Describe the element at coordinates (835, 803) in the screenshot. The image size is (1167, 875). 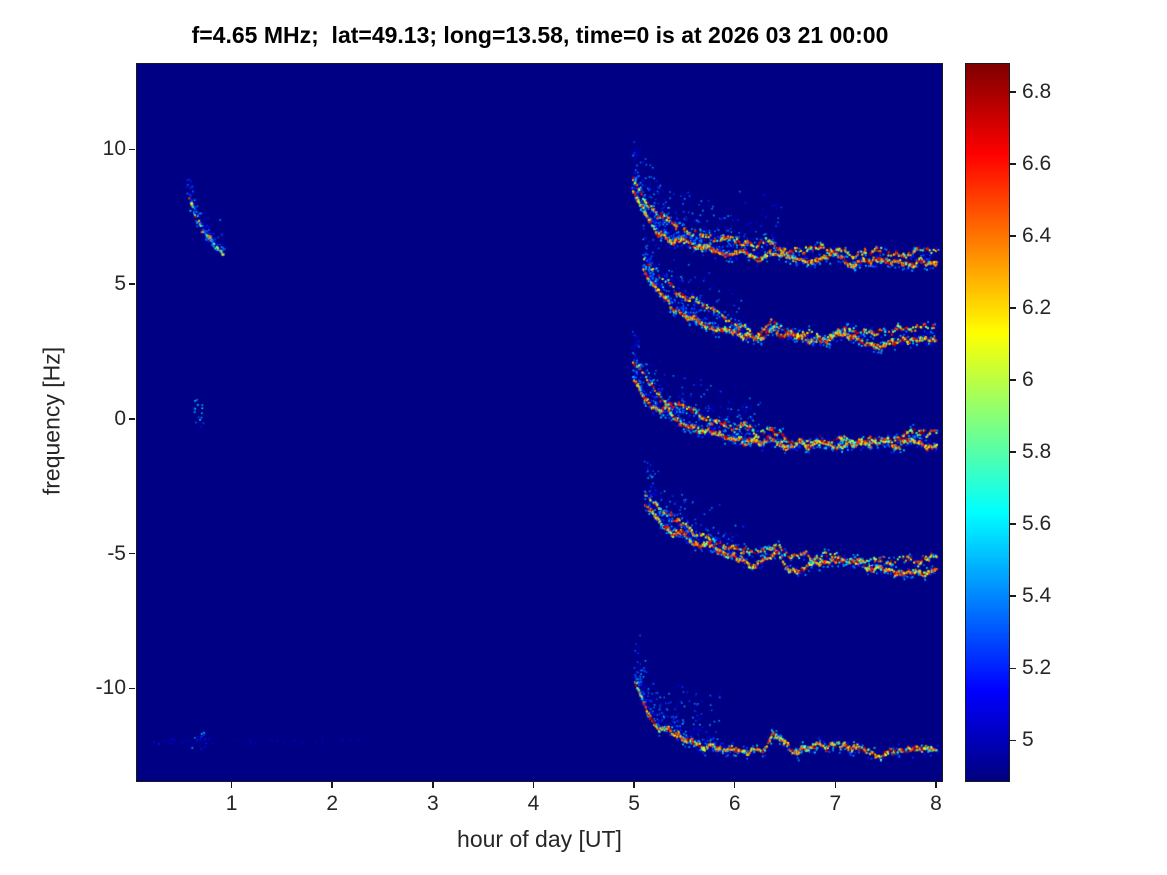
I see `x-tick-label: 7` at that location.